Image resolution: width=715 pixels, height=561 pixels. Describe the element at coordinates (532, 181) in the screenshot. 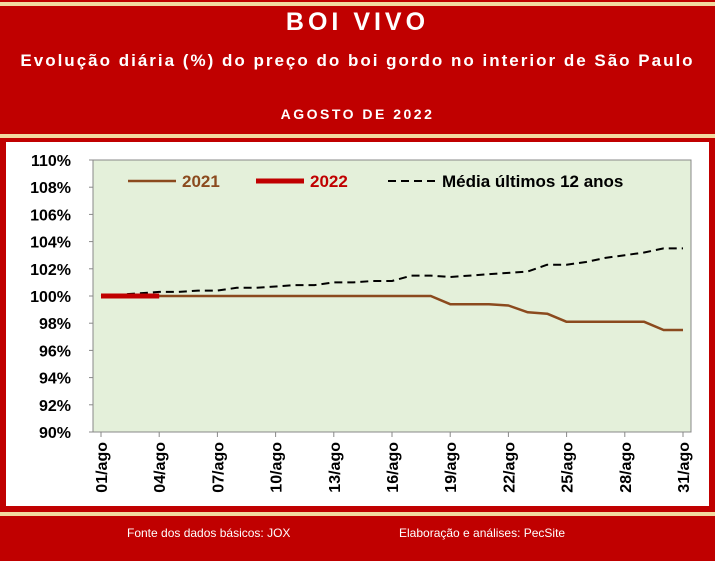

I see `legend-label: Média últimos 12 anos` at that location.